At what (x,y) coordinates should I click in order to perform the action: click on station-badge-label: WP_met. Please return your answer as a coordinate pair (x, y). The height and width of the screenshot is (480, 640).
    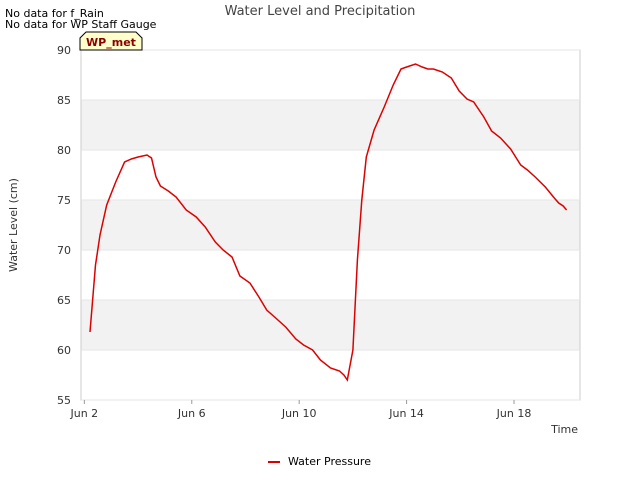
    Looking at the image, I should click on (111, 42).